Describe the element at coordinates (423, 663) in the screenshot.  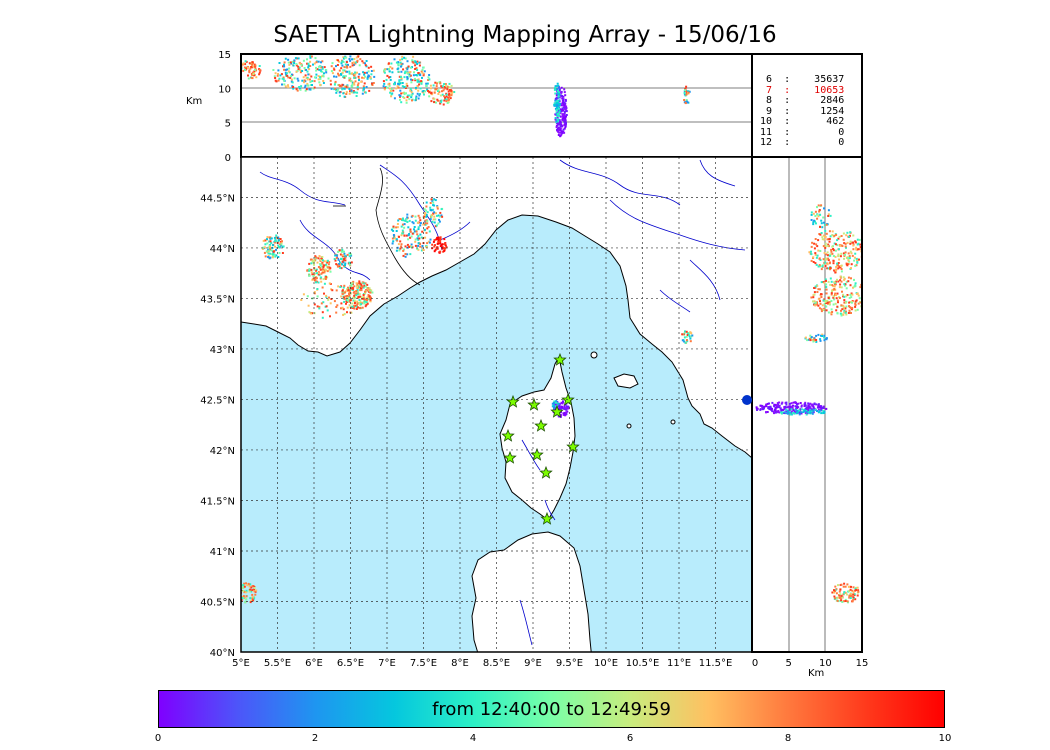
I see `lon-tick-label: 7.5°E` at that location.